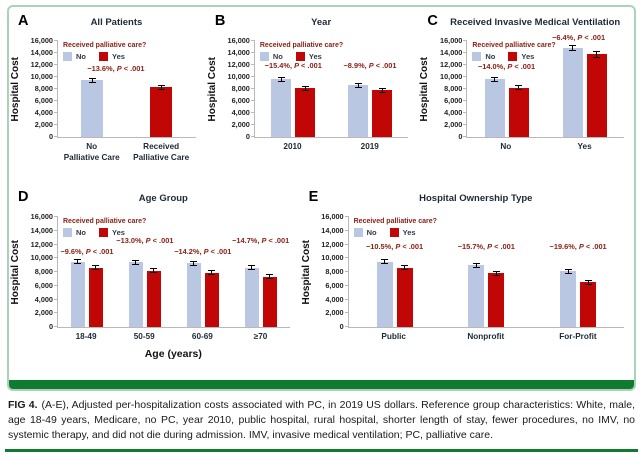  I want to click on annotation: −15.7%, P < .001, so click(486, 247).